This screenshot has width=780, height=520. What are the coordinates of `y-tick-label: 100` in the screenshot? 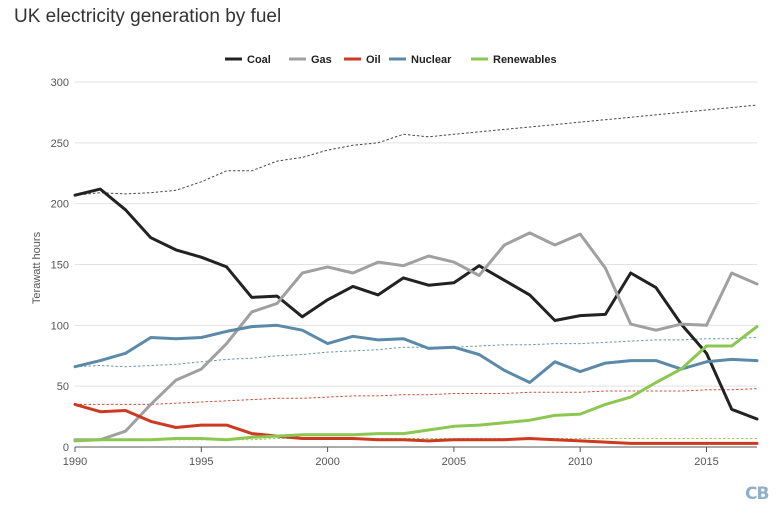 It's located at (60, 326).